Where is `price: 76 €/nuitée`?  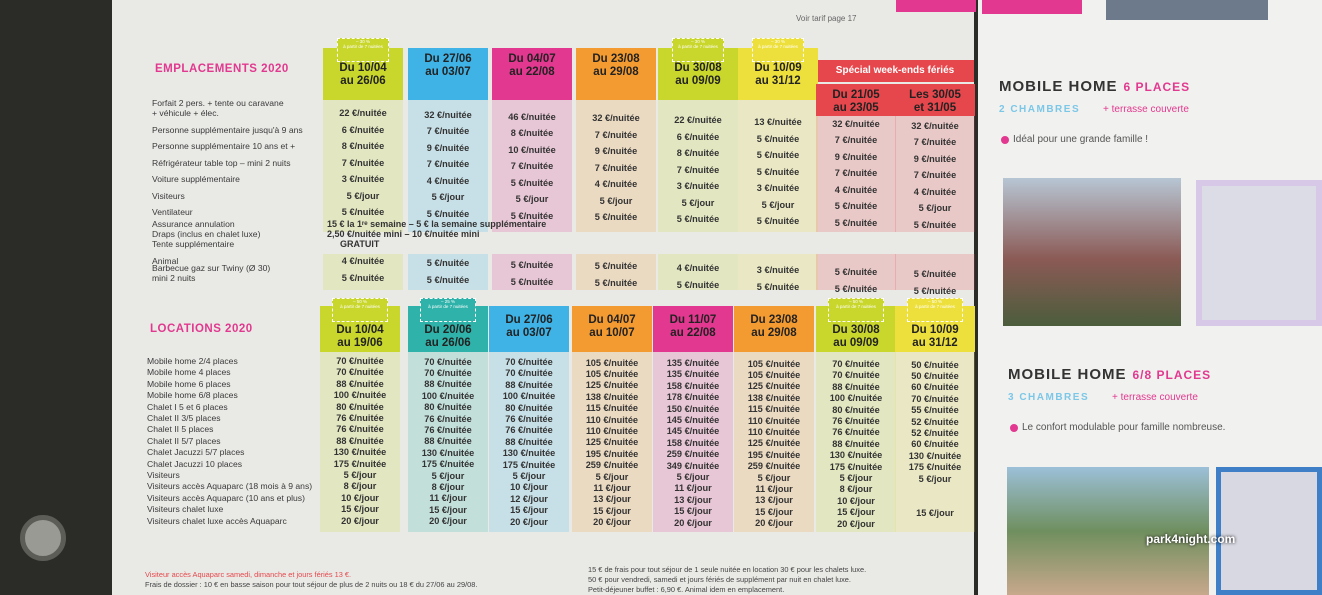
price: 76 €/nuitée is located at coordinates (856, 421).